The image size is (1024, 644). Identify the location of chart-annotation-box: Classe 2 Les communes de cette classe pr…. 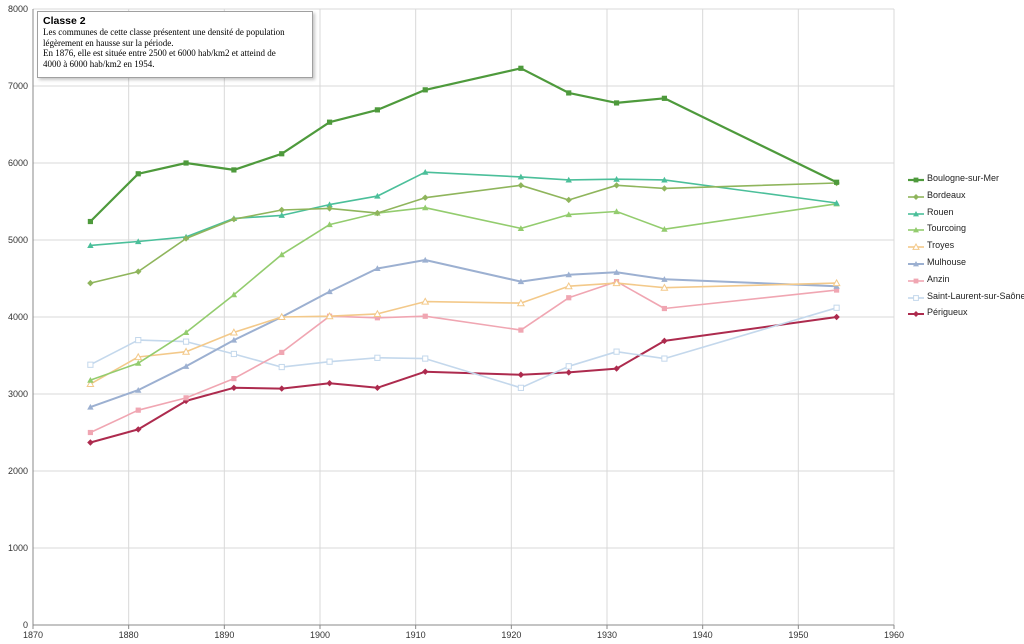
(175, 44).